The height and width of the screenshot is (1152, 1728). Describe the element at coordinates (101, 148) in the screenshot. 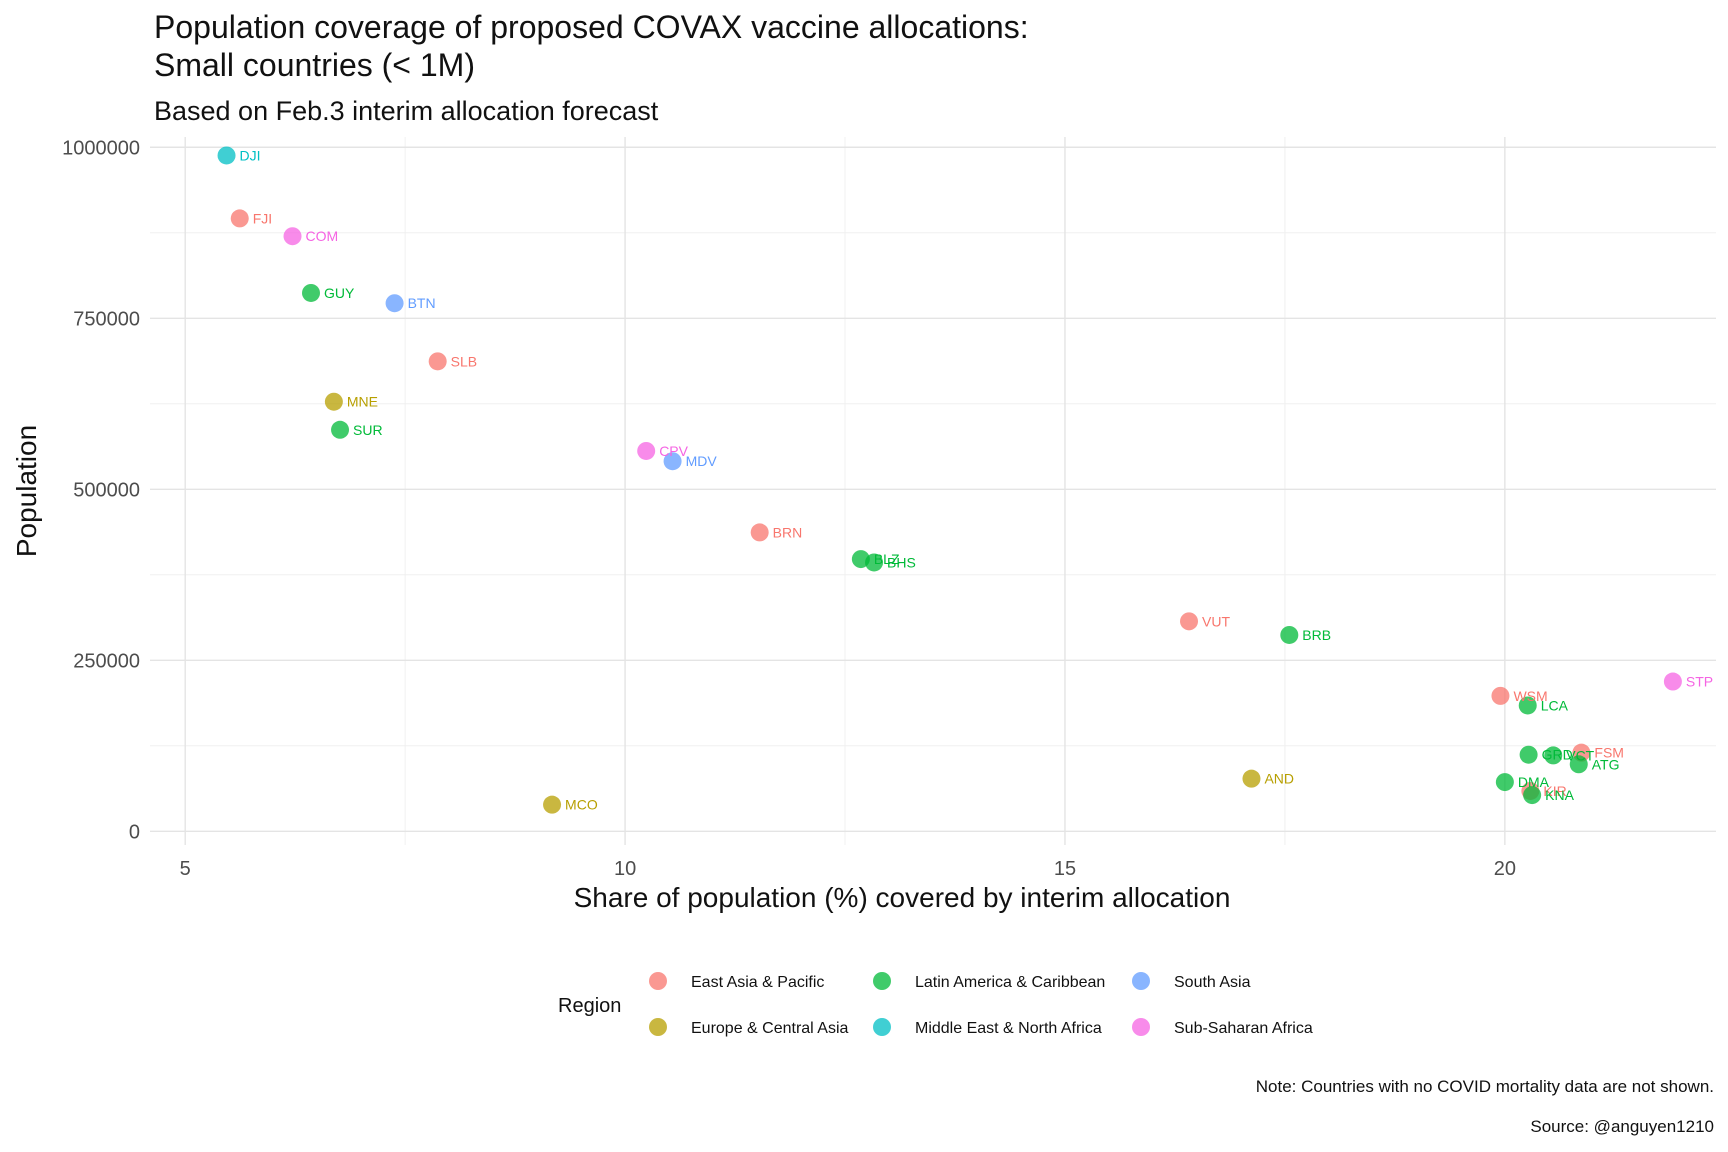

I see `y-tick-label: 1000000` at that location.